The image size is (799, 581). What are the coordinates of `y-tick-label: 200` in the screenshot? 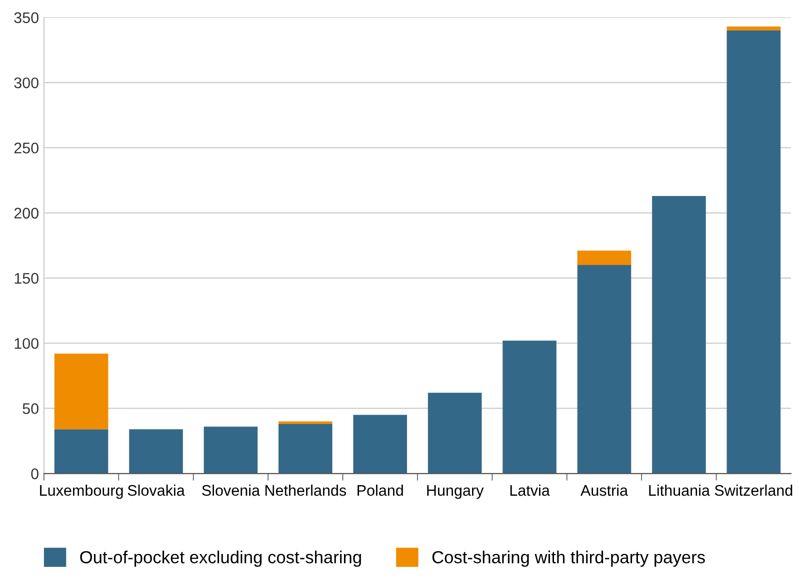 It's located at (26, 213).